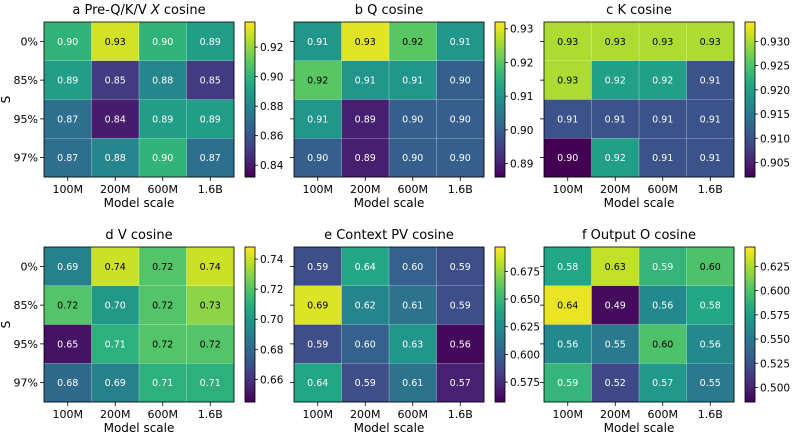 The image size is (793, 434). What do you see at coordinates (115, 119) in the screenshot?
I see `cell-value-label: 0.84` at bounding box center [115, 119].